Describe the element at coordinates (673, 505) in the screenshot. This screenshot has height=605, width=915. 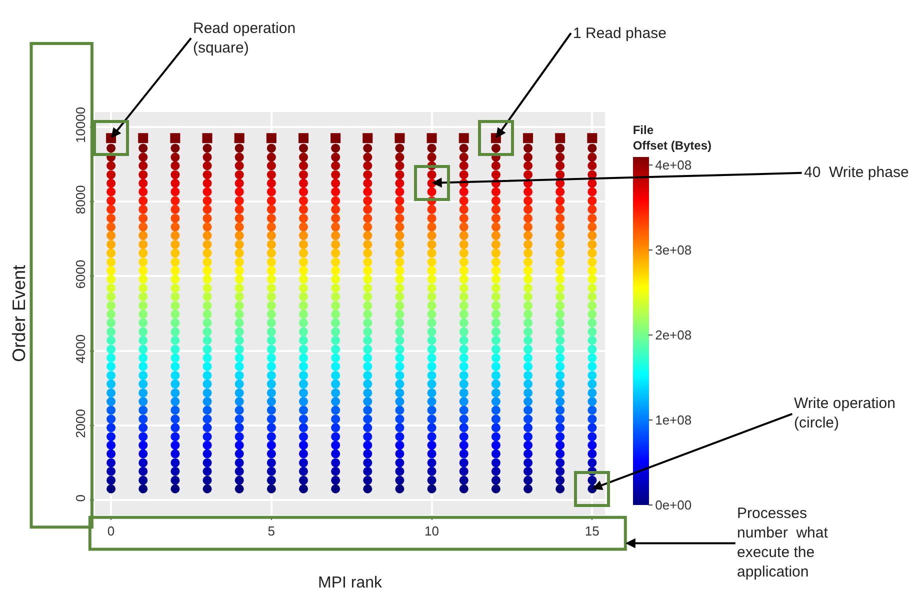
I see `color-bar-label: 0e+00` at that location.